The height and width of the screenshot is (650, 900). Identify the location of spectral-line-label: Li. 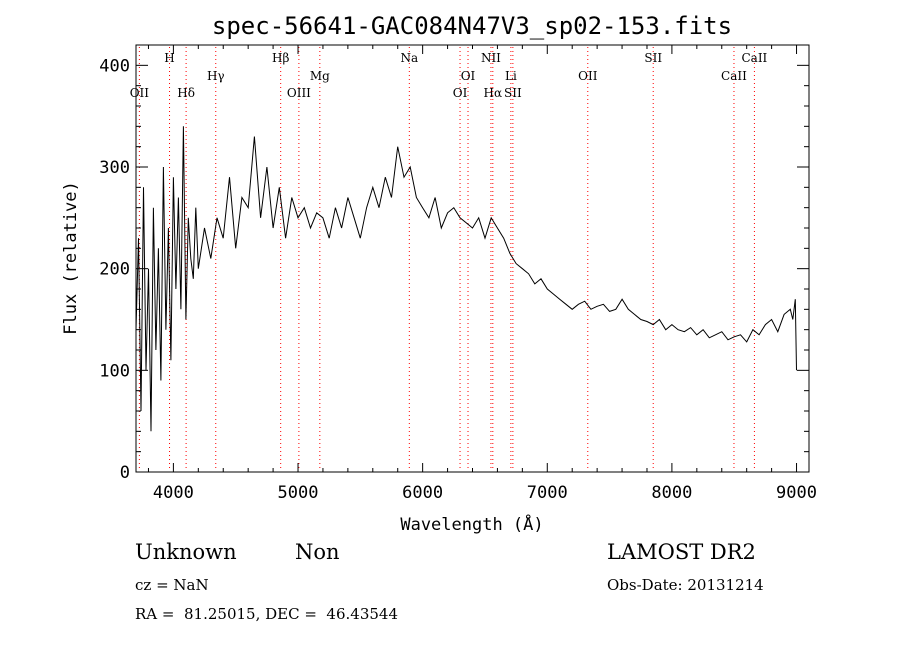
(511, 76).